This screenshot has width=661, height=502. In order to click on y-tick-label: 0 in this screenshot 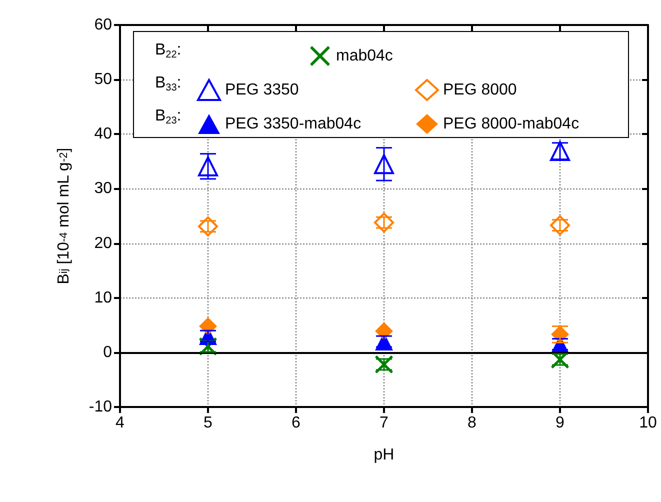, I will do `click(107, 352)`.